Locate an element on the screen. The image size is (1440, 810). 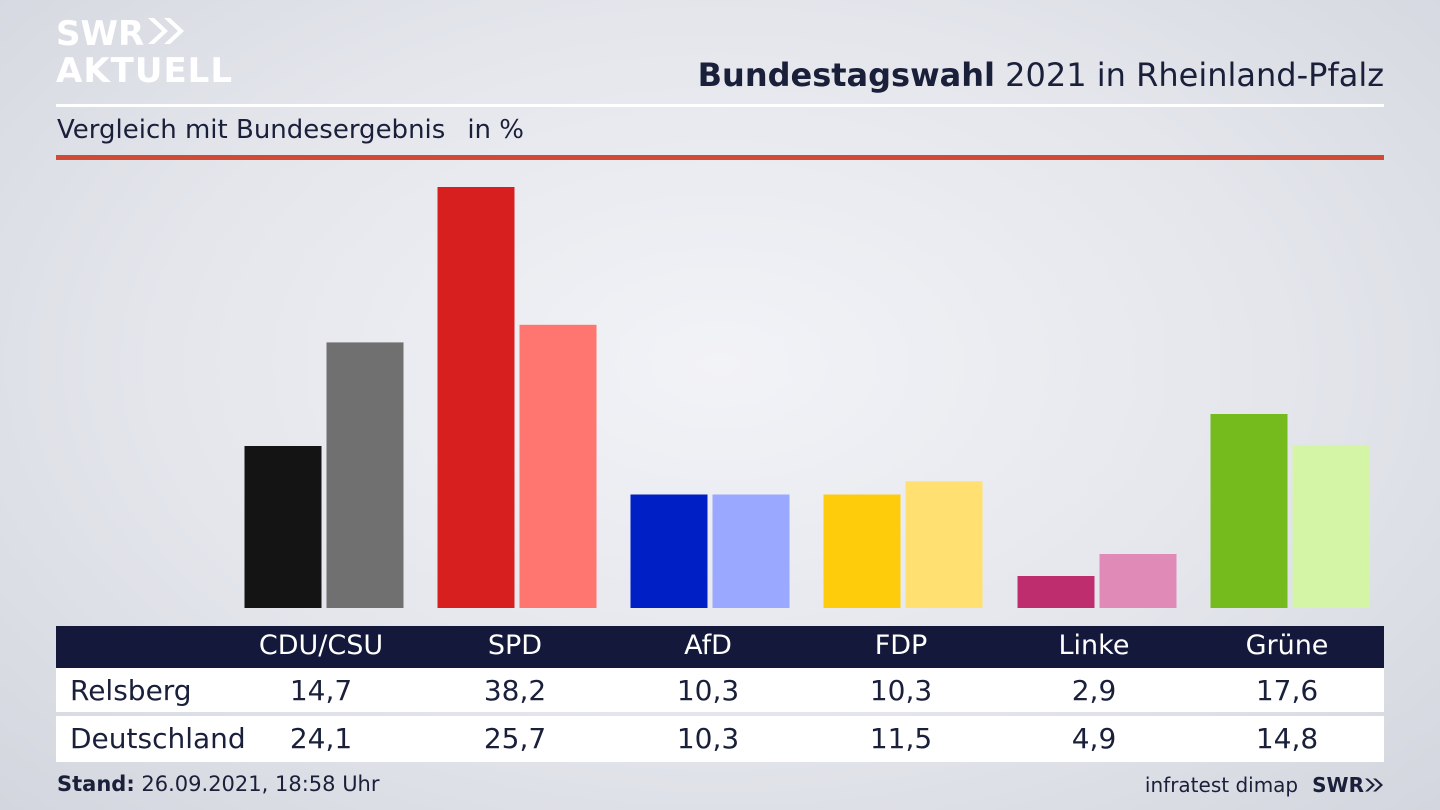
bar-linke-deutschland is located at coordinates (1138, 581).